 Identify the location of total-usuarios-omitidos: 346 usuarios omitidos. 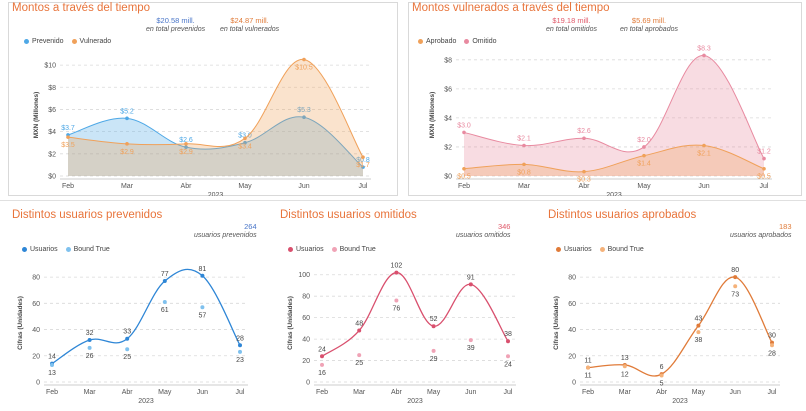
(483, 231).